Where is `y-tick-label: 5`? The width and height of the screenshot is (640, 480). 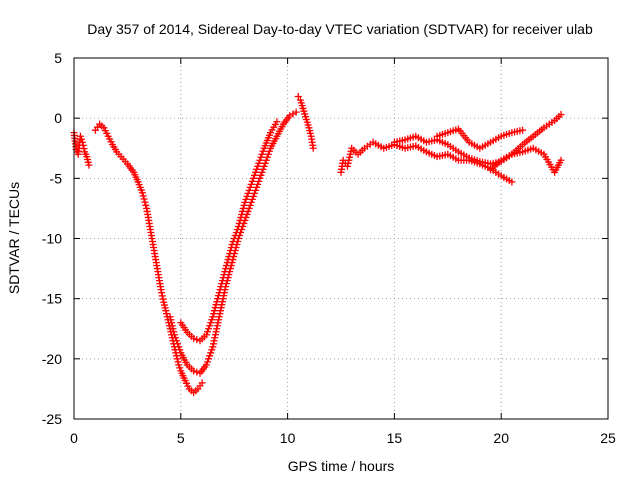
y-tick-label: 5 is located at coordinates (58, 58).